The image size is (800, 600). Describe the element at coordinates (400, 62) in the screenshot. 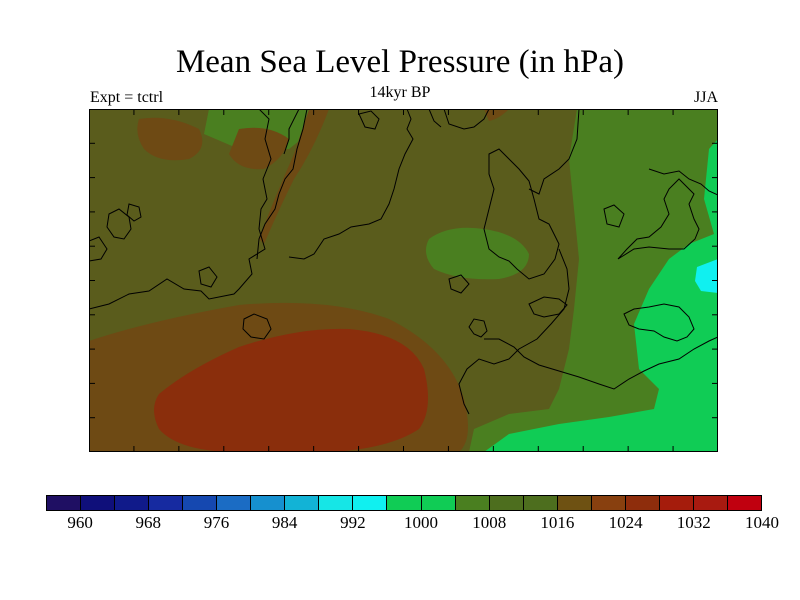

I see `chart-title: Mean Sea Level Pressure (in hPa)` at that location.